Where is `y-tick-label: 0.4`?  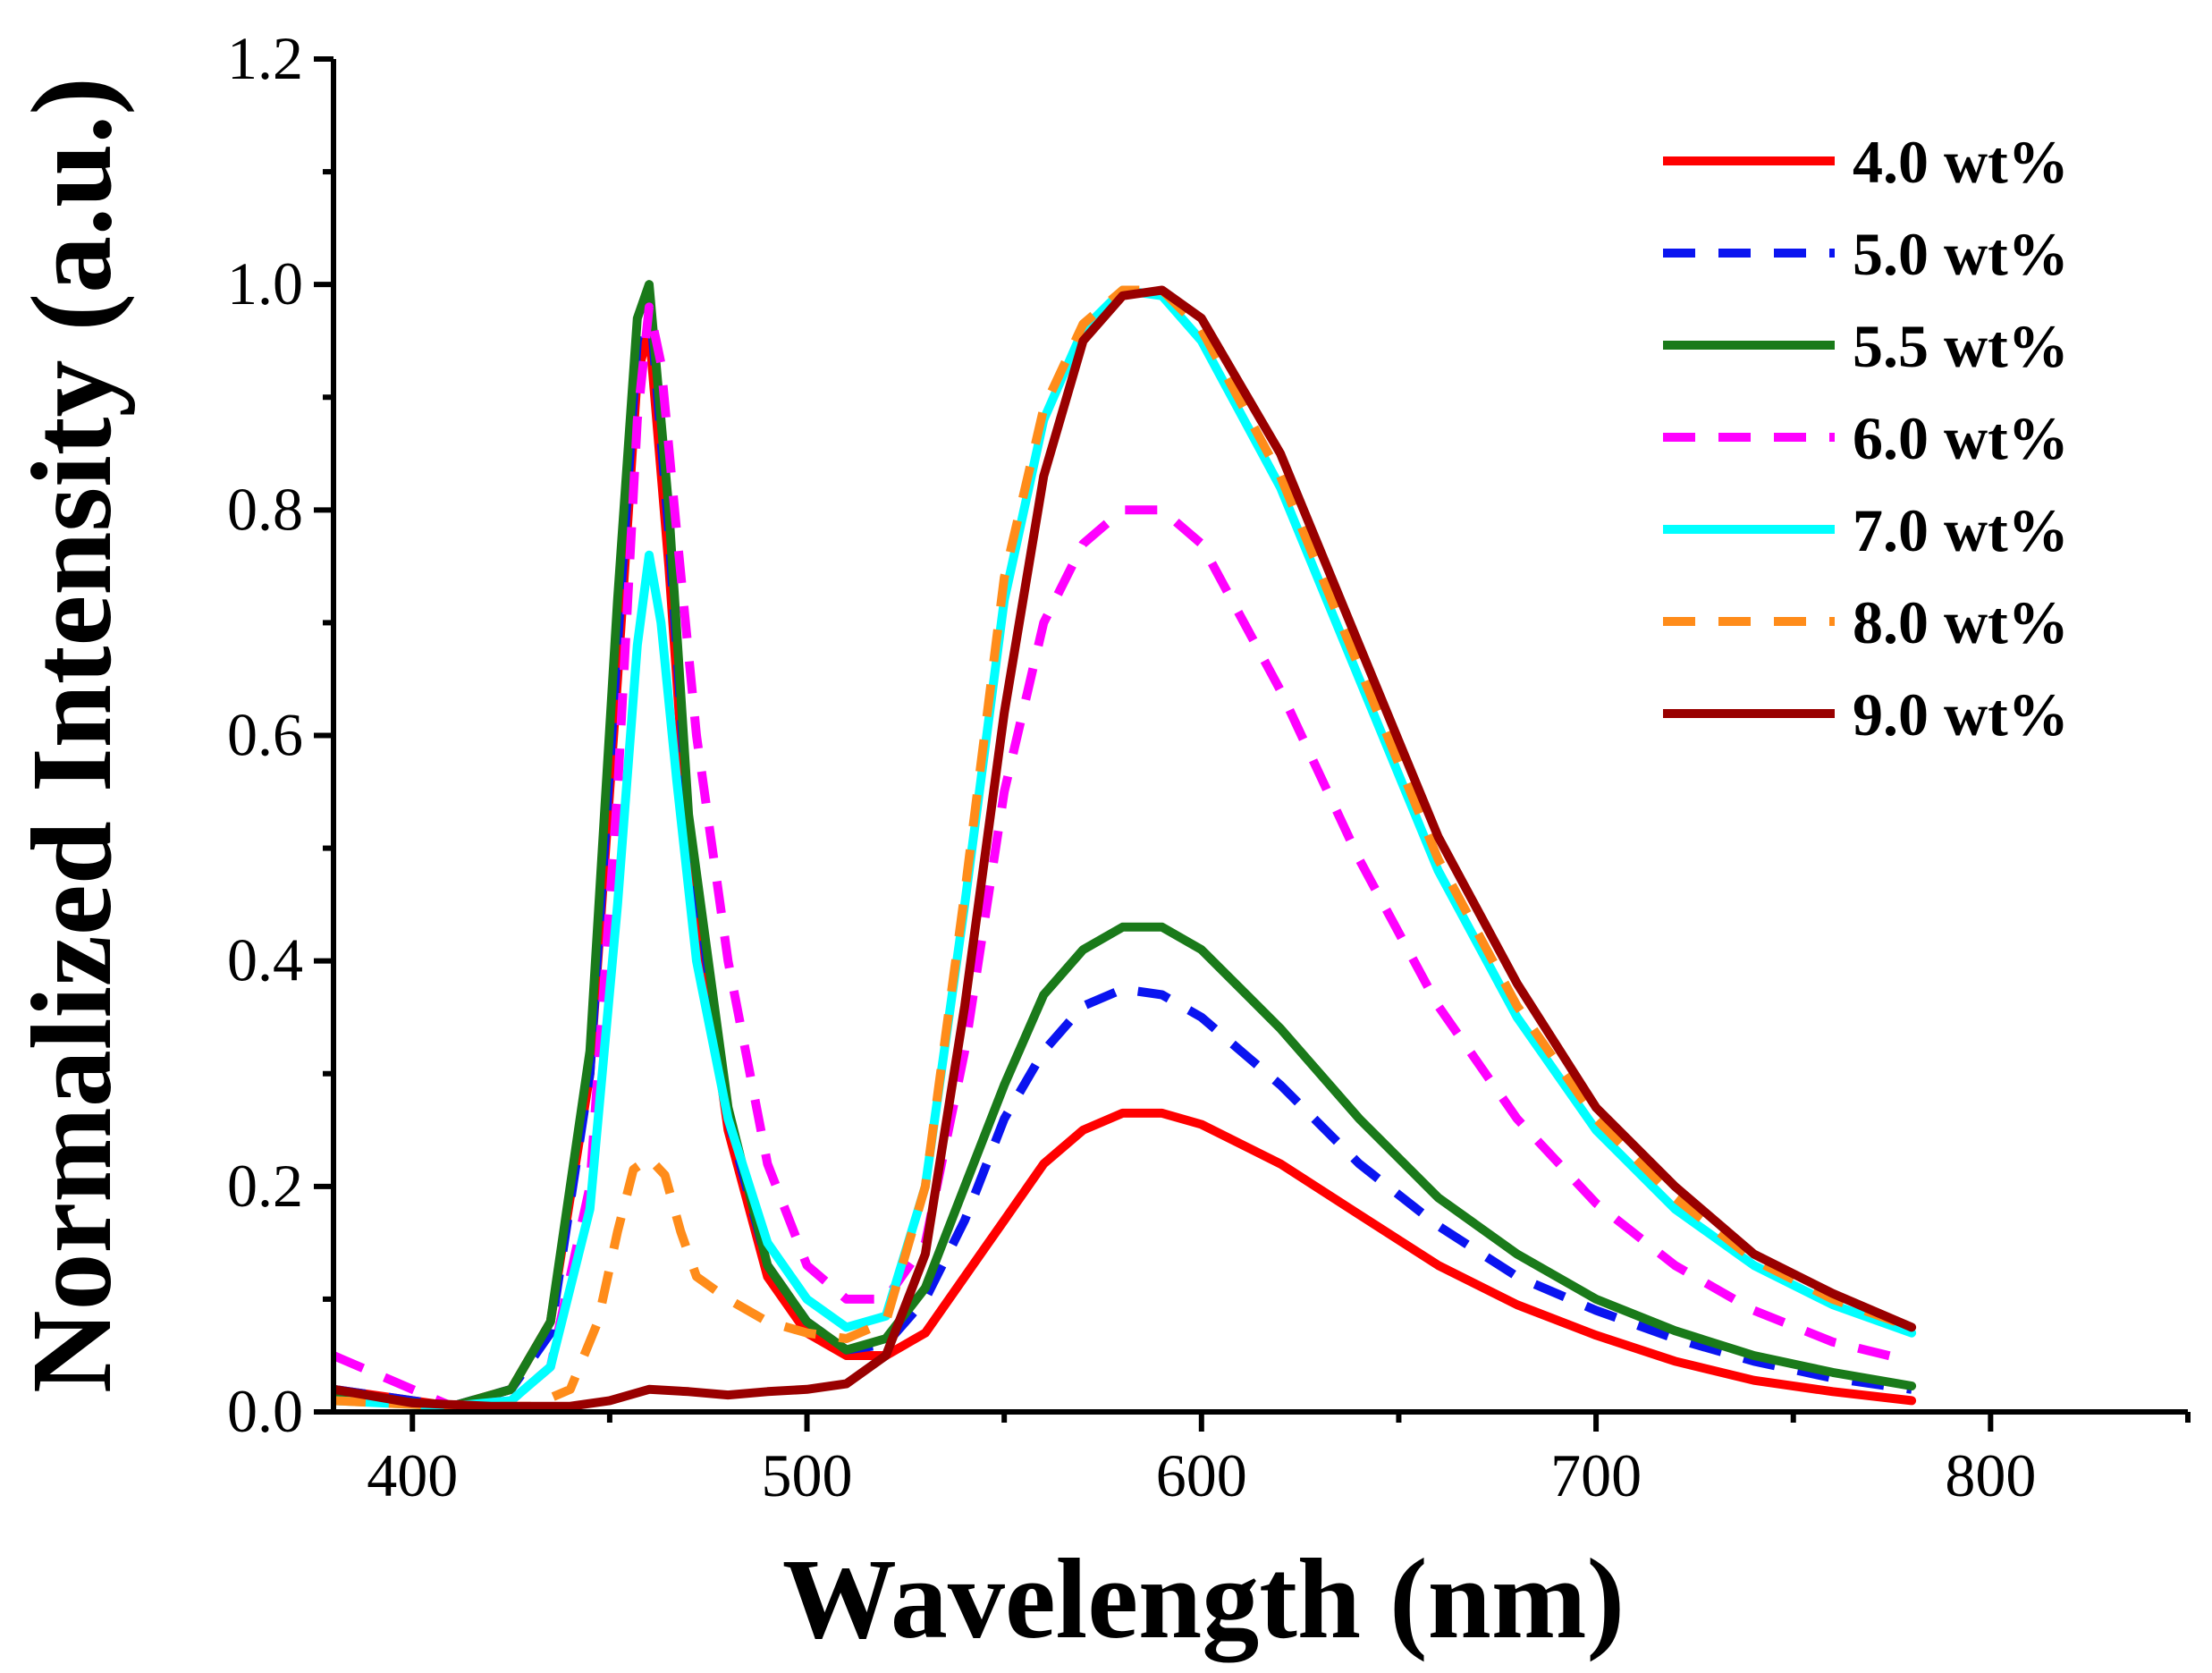 y-tick-label: 0.4 is located at coordinates (265, 960).